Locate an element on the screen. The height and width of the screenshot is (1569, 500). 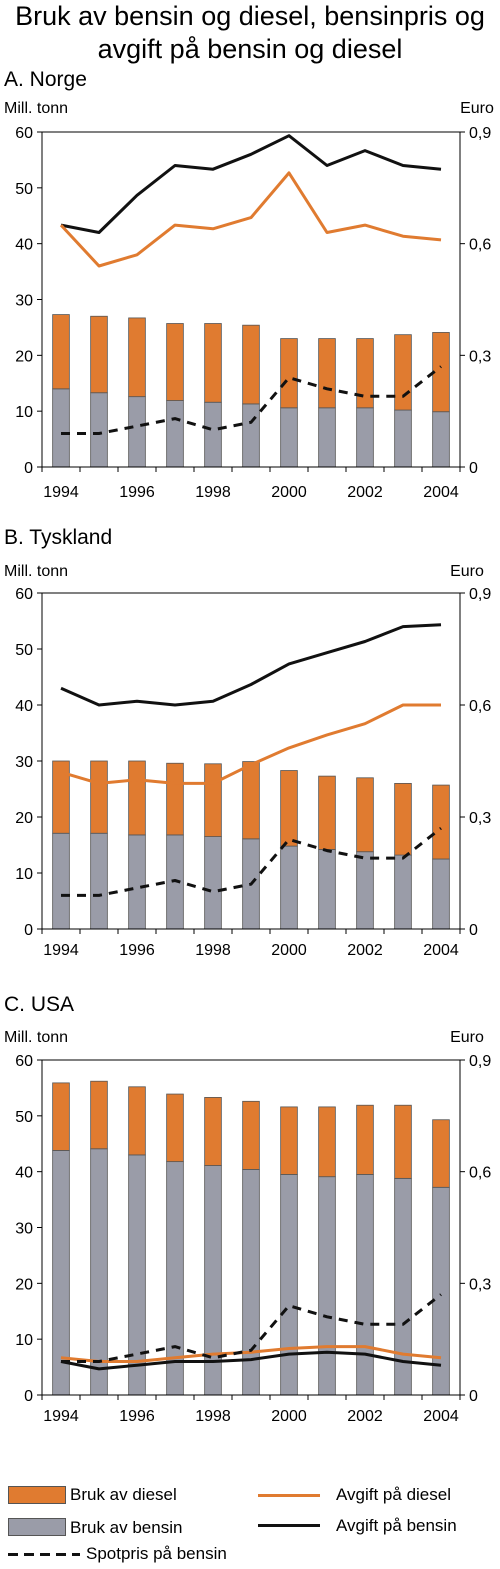
bar-bensin-1996 is located at coordinates (137, 1275).